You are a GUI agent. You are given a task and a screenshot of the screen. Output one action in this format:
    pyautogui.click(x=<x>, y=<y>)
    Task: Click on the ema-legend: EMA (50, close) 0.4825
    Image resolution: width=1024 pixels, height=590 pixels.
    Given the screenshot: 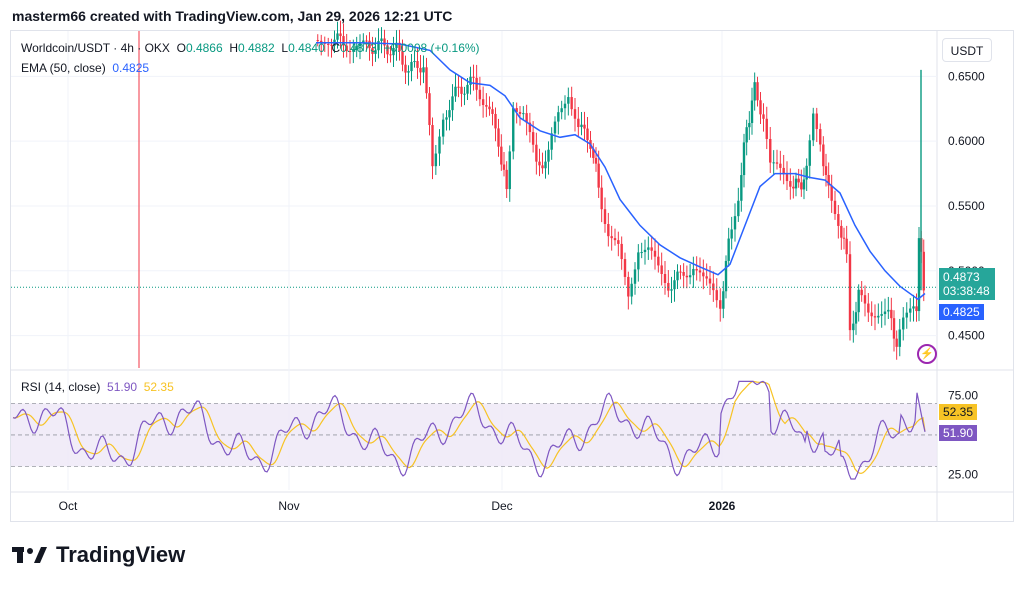 What is the action you would take?
    pyautogui.click(x=85, y=68)
    